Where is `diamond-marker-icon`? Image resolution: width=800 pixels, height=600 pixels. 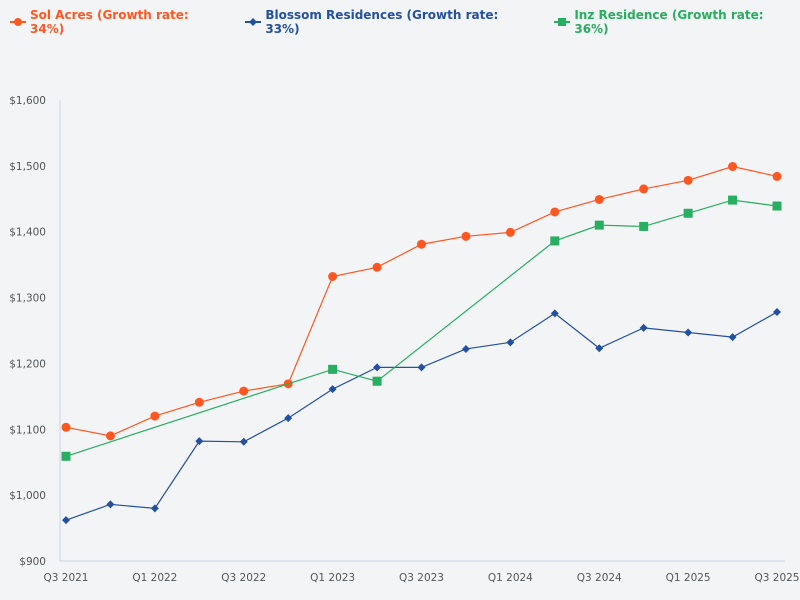
diamond-marker-icon is located at coordinates (253, 22).